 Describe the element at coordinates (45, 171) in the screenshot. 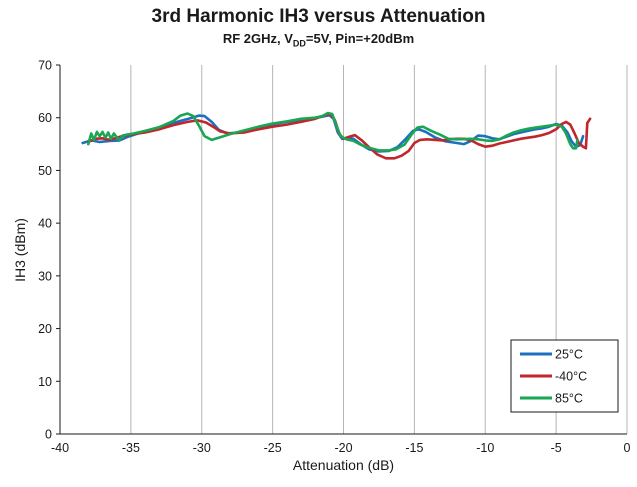

I see `y-tick-label: 50` at that location.